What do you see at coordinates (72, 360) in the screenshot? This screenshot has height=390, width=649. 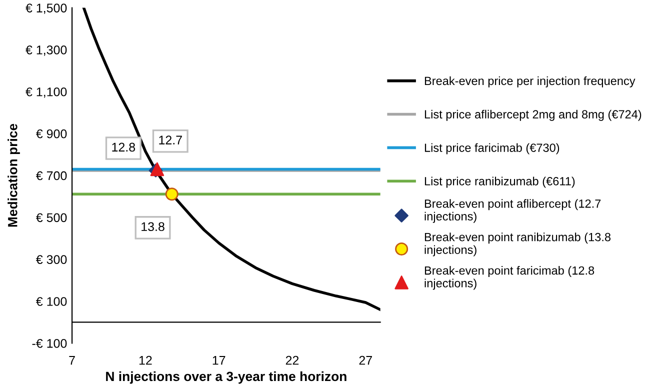 I see `x-tick-label: 7` at bounding box center [72, 360].